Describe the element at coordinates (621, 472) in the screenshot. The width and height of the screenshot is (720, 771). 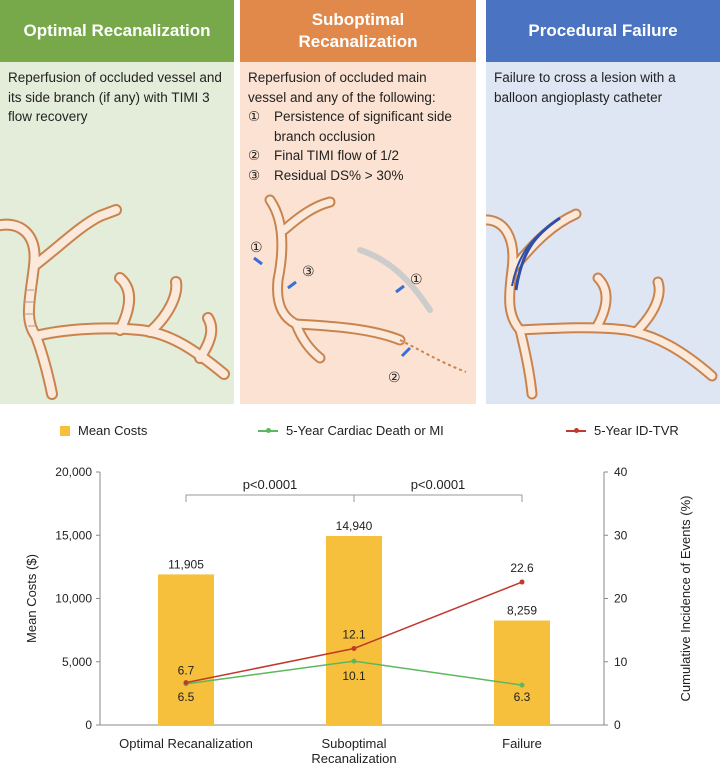
I see `y2-tick-label: 40` at that location.